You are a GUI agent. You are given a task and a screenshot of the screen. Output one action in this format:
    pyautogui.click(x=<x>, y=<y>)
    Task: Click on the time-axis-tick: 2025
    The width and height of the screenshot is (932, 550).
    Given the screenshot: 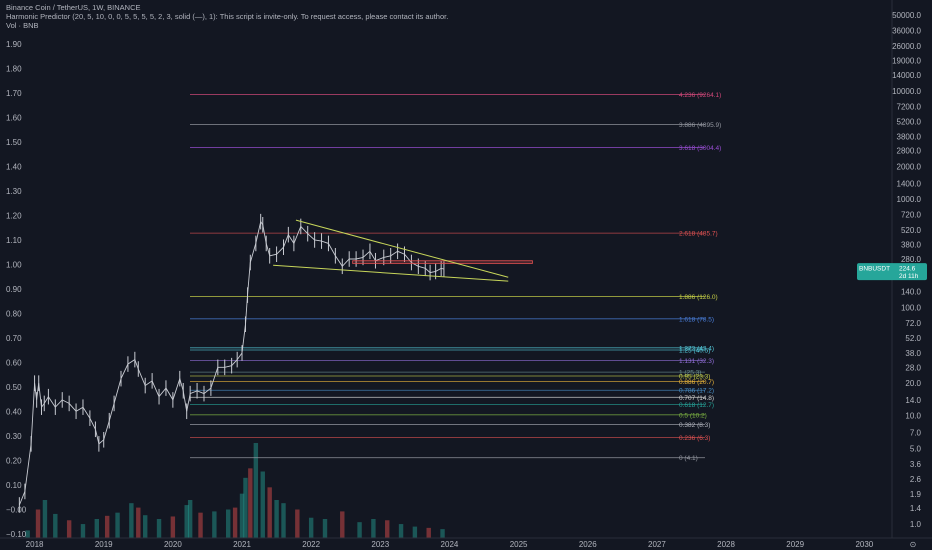 What is the action you would take?
    pyautogui.click(x=519, y=544)
    